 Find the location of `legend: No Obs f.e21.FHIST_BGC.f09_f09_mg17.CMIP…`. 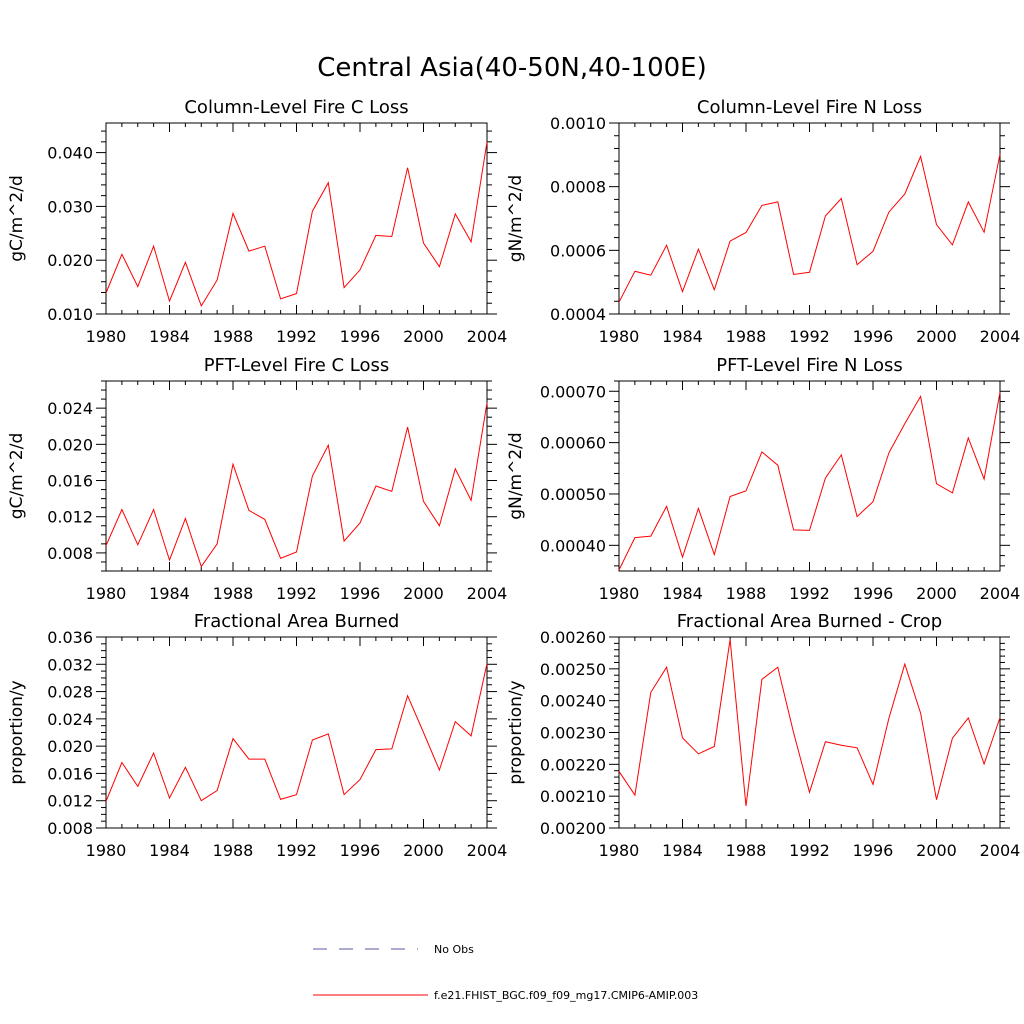

legend: No Obs f.e21.FHIST_BGC.f09_f09_mg17.CMIP… is located at coordinates (505, 972).